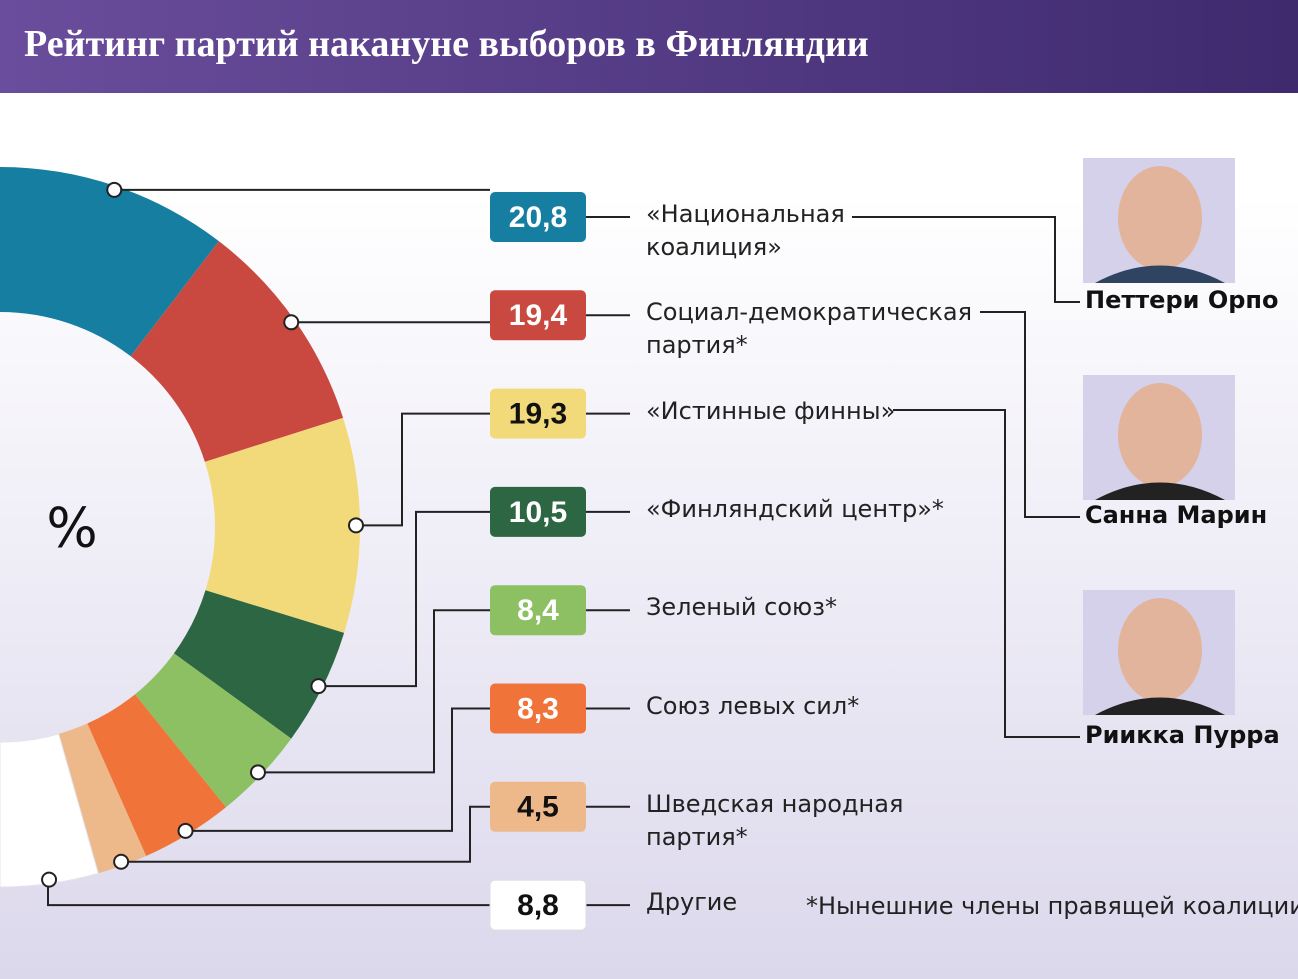  Describe the element at coordinates (753, 705) in the screenshot. I see `category-label: Союз левых сил*` at that location.